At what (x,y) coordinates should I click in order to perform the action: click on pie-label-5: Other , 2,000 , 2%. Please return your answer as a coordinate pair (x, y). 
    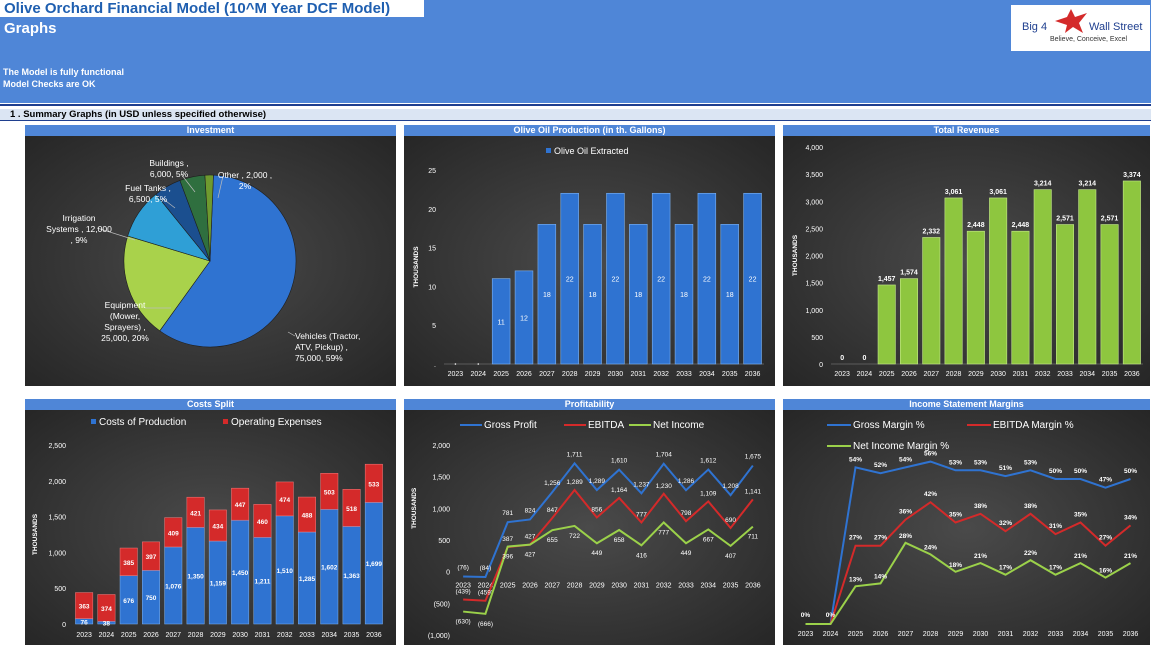
    Looking at the image, I should click on (245, 180).